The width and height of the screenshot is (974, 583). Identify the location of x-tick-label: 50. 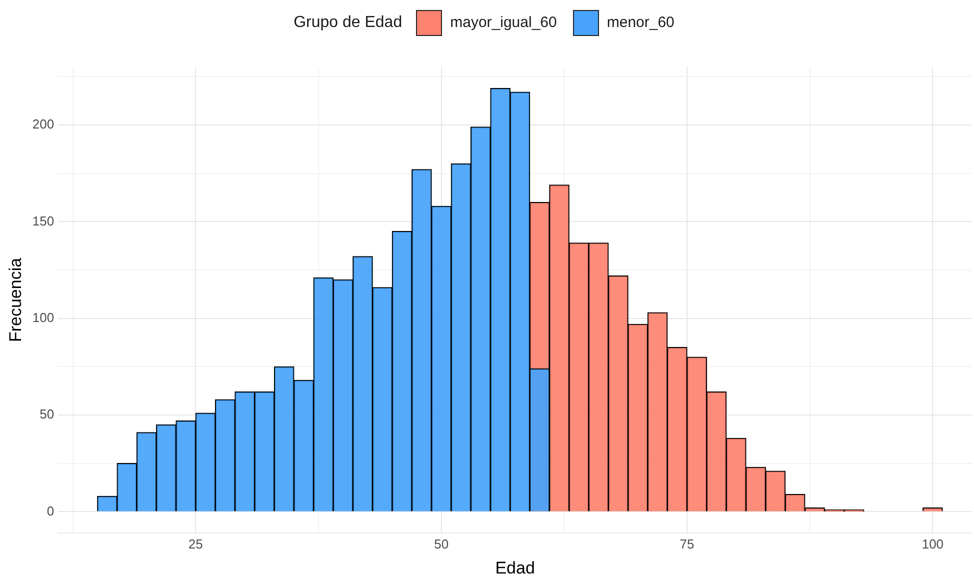
(441, 544).